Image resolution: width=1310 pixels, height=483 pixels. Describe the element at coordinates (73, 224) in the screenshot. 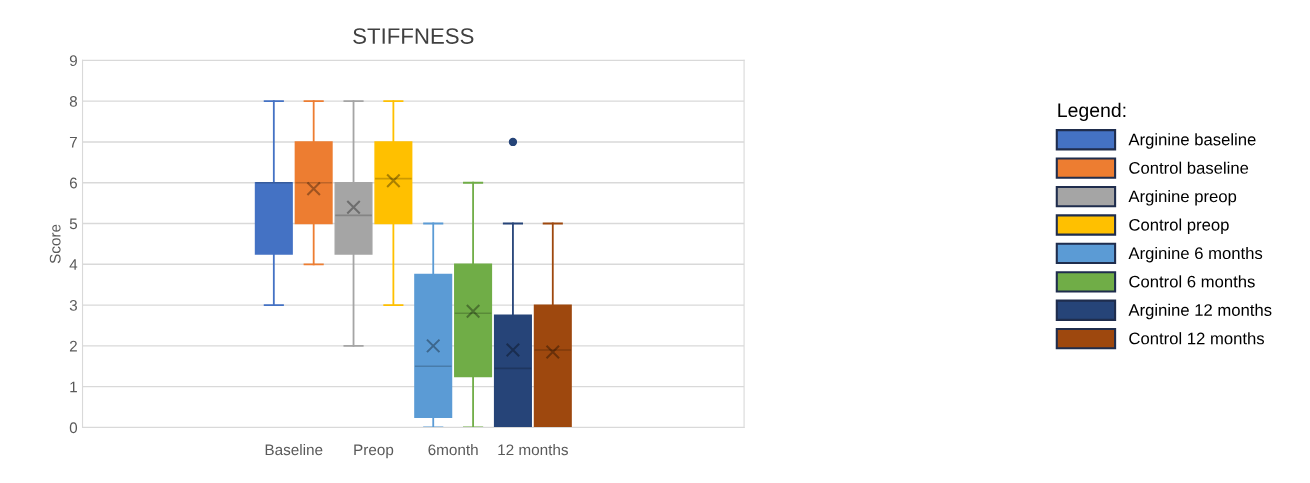

I see `y-tick-label: 5` at that location.